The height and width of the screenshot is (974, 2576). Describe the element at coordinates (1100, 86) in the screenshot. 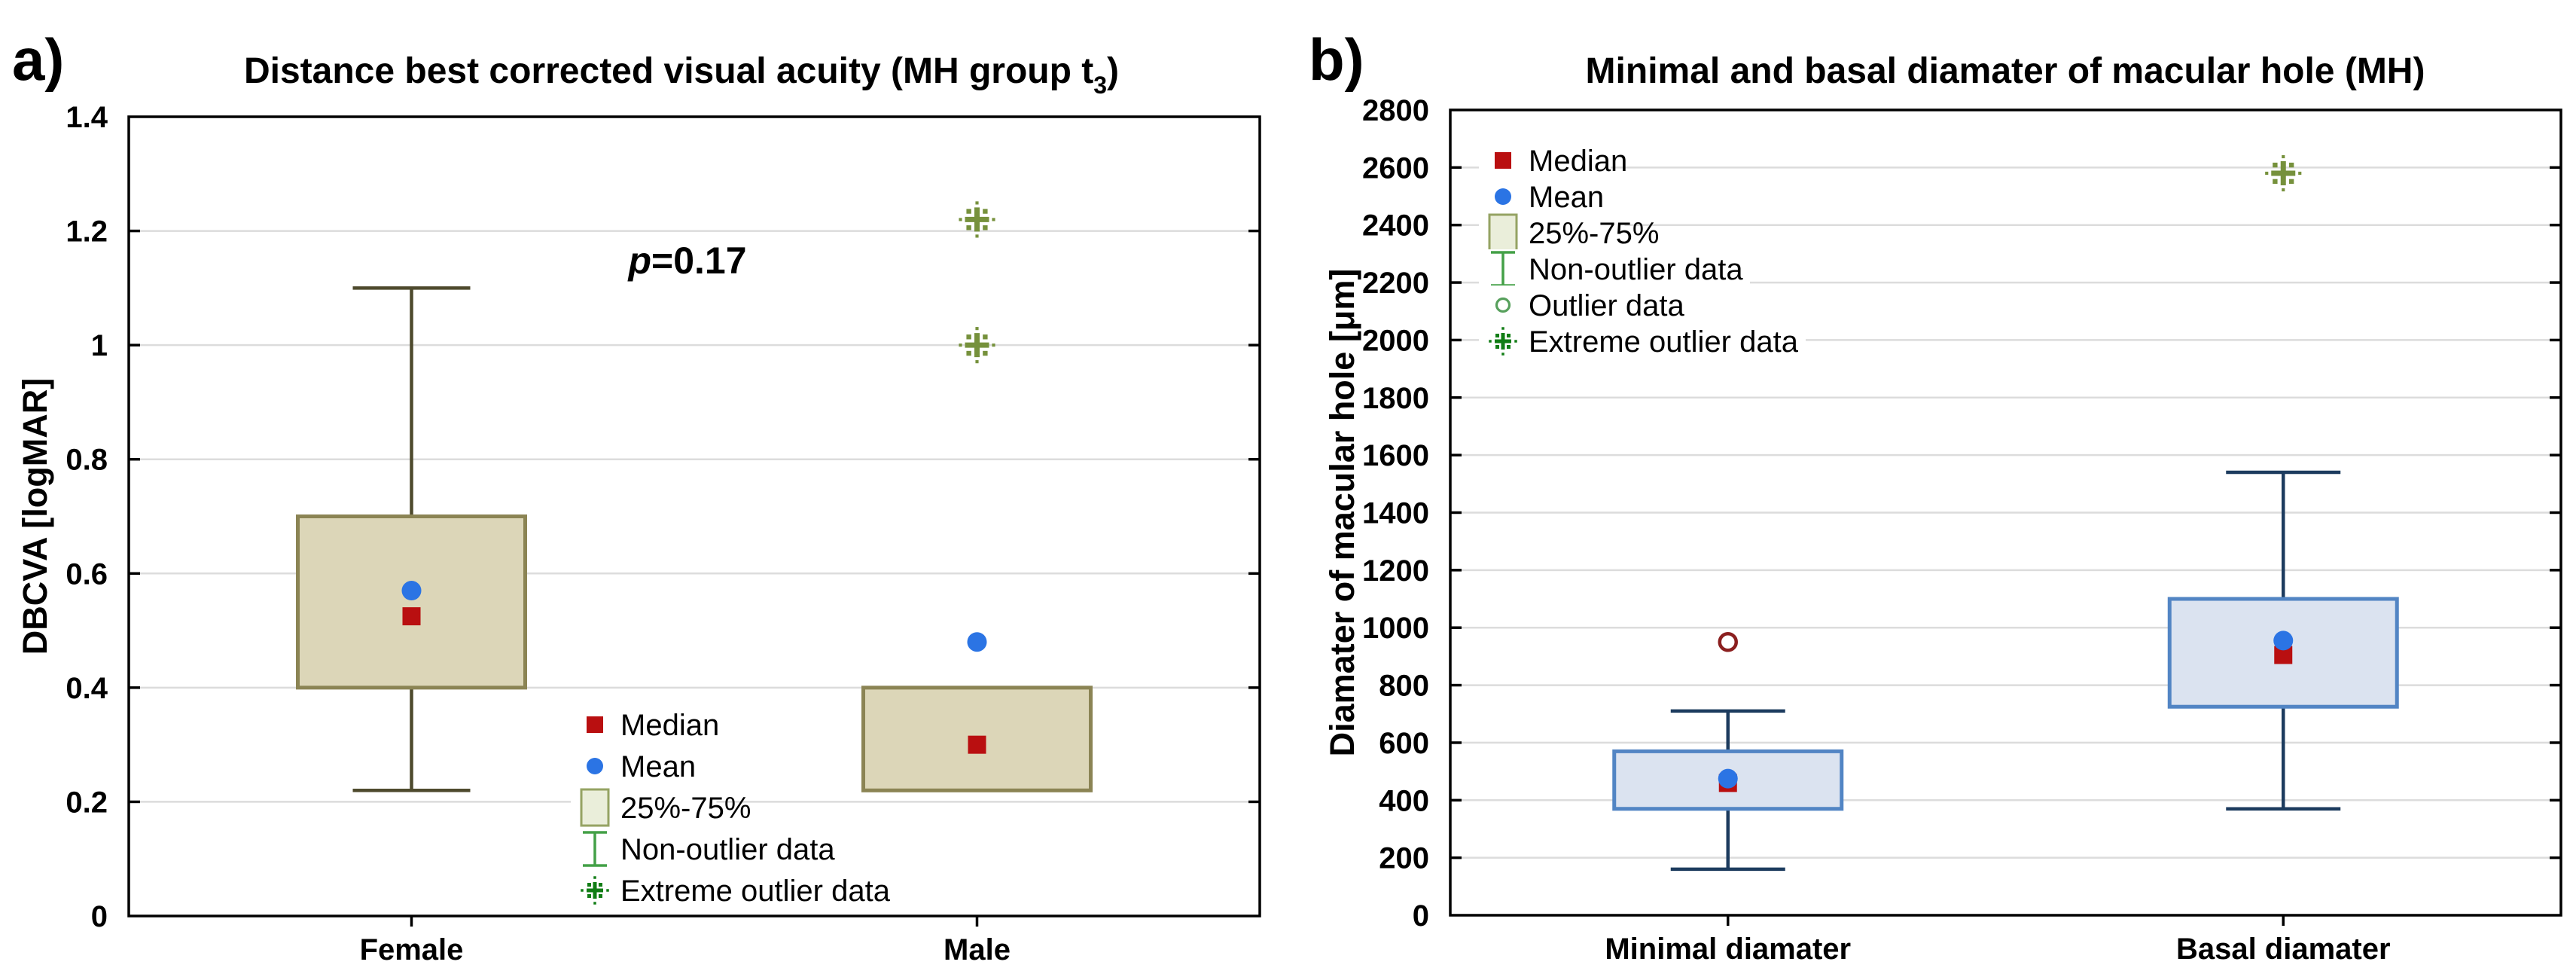

I see `panel-a-title-sub: 3` at that location.